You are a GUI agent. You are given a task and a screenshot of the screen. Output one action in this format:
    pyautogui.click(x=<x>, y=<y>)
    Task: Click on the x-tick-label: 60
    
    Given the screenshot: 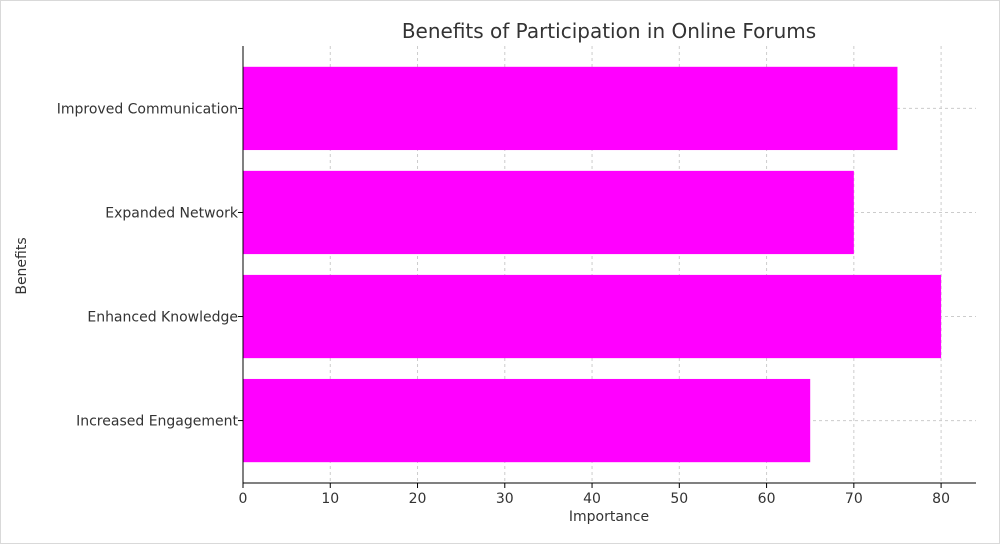 What is the action you would take?
    pyautogui.click(x=767, y=499)
    